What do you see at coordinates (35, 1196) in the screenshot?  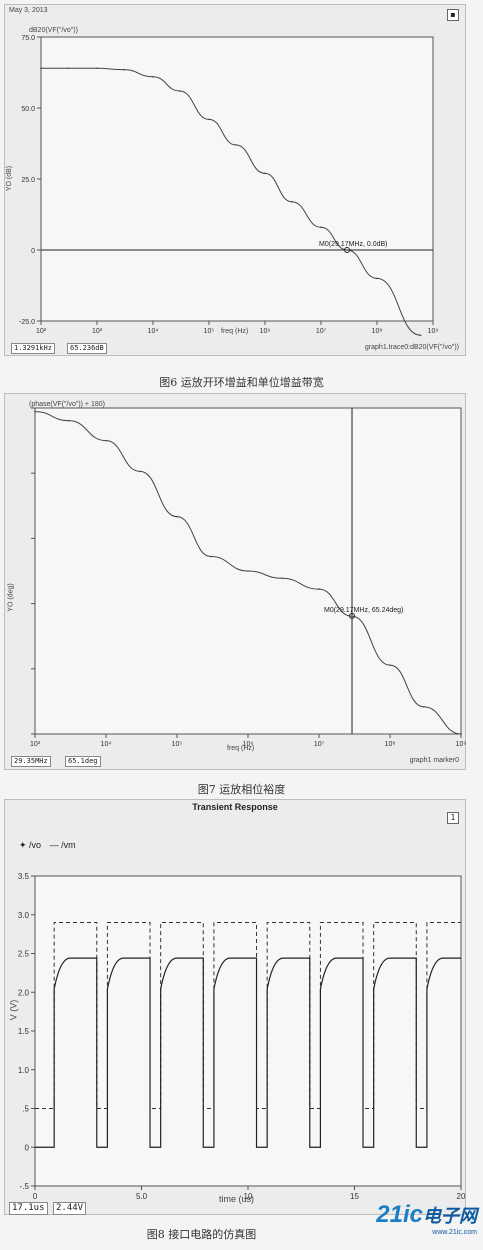 I see `transient-x-tick-label-0: 0` at bounding box center [35, 1196].